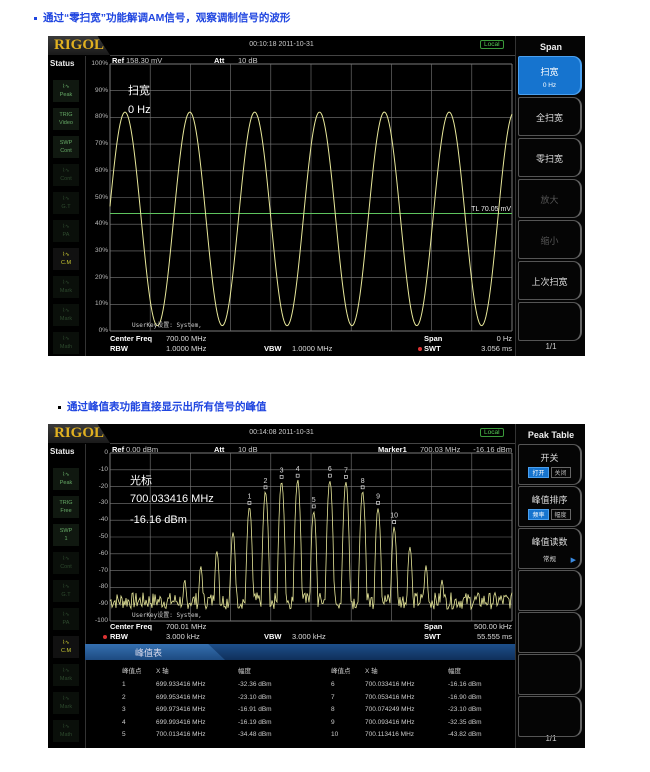 The width and height of the screenshot is (650, 772). I want to click on rbw-label: RBW, so click(119, 348).